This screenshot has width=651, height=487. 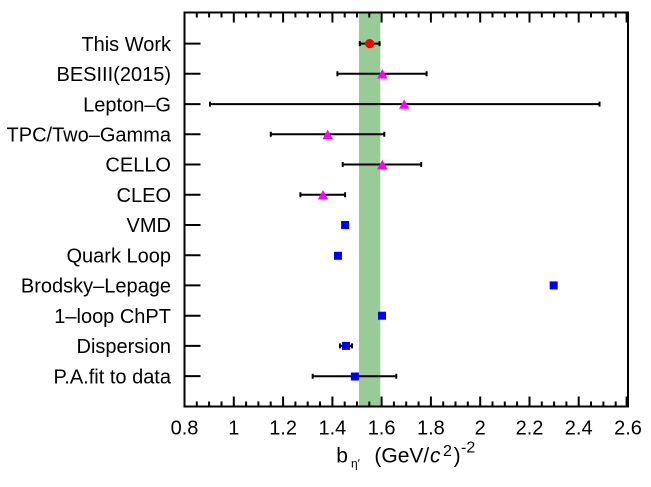 What do you see at coordinates (112, 317) in the screenshot?
I see `svg-text: 1–loop ChPT` at bounding box center [112, 317].